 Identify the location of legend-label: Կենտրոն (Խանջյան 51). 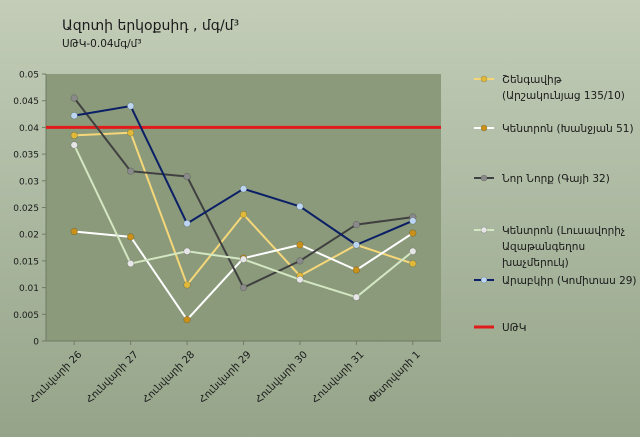
(568, 129).